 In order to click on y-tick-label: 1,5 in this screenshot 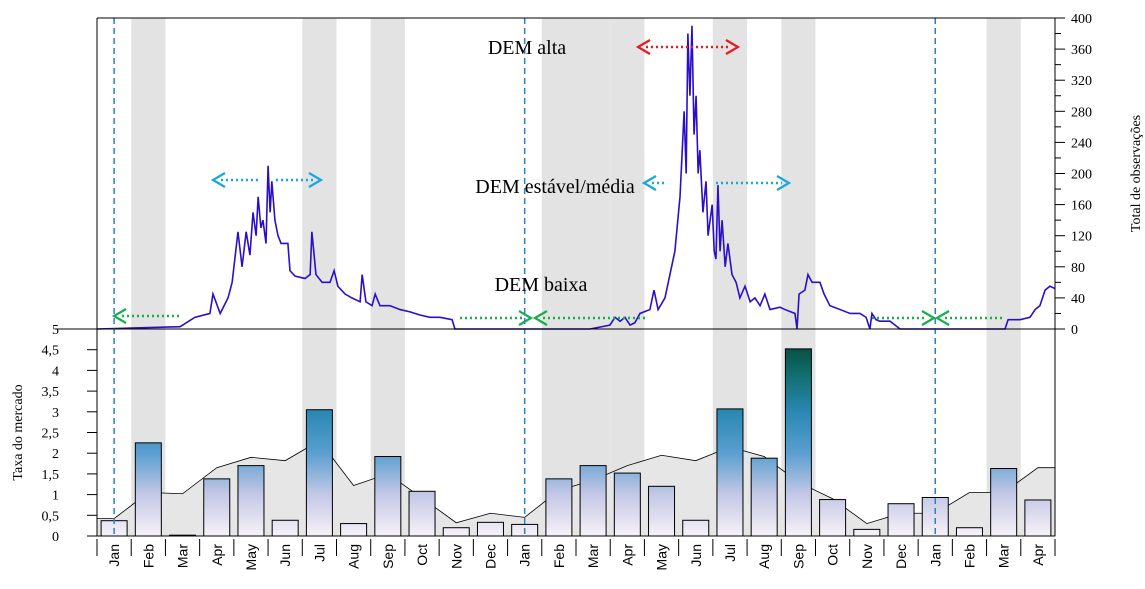, I will do `click(51, 475)`.